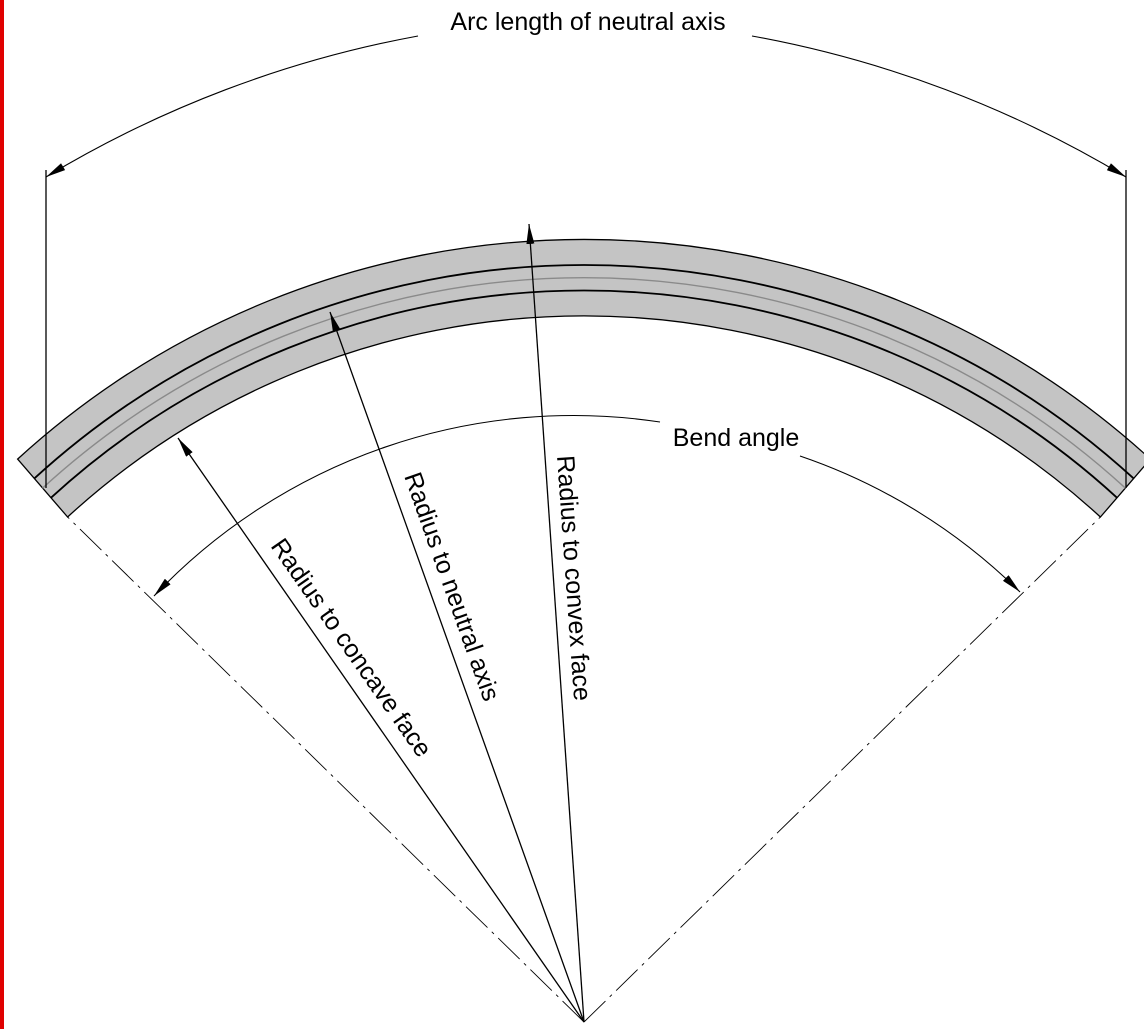 The height and width of the screenshot is (1029, 1144). What do you see at coordinates (736, 438) in the screenshot?
I see `bend-angle-label: Bend angle` at bounding box center [736, 438].